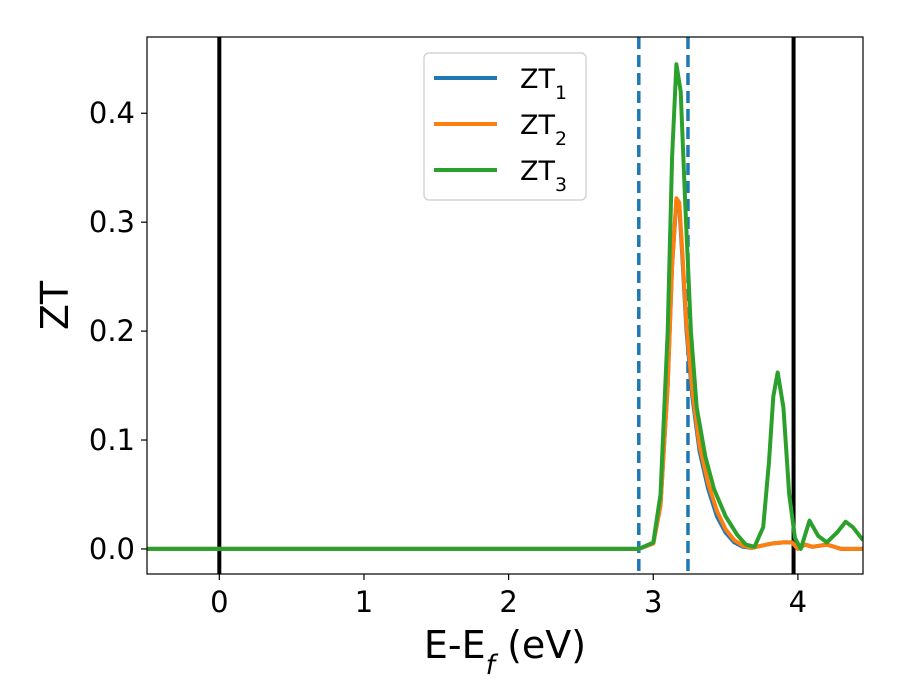 The height and width of the screenshot is (700, 900). Describe the element at coordinates (112, 113) in the screenshot. I see `y-tick-label: 0.4` at that location.